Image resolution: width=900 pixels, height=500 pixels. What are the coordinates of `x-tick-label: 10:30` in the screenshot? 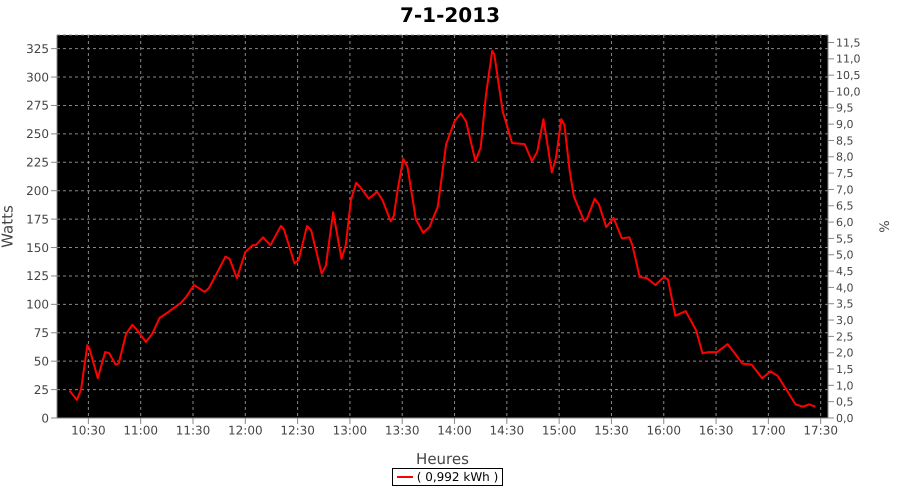 It's located at (88, 431).